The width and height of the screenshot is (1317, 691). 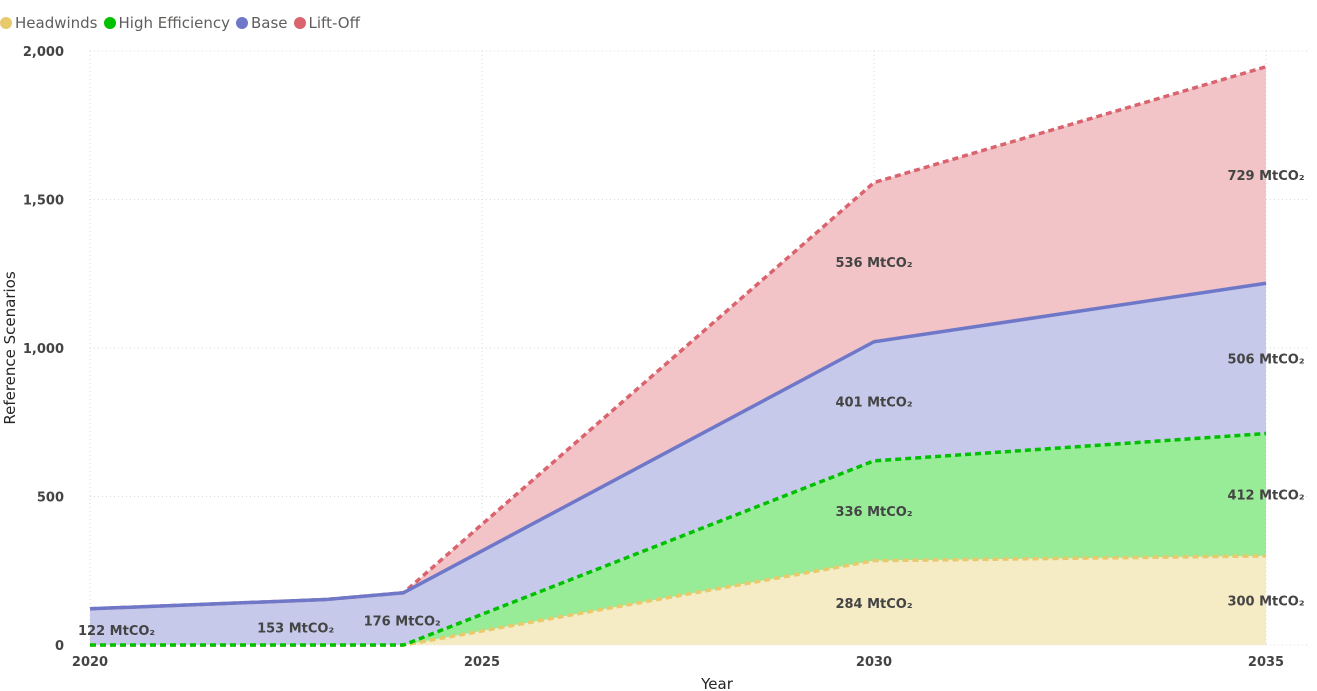 I want to click on legend: Headwinds High Efficiency Base Lift-Off, so click(x=183, y=23).